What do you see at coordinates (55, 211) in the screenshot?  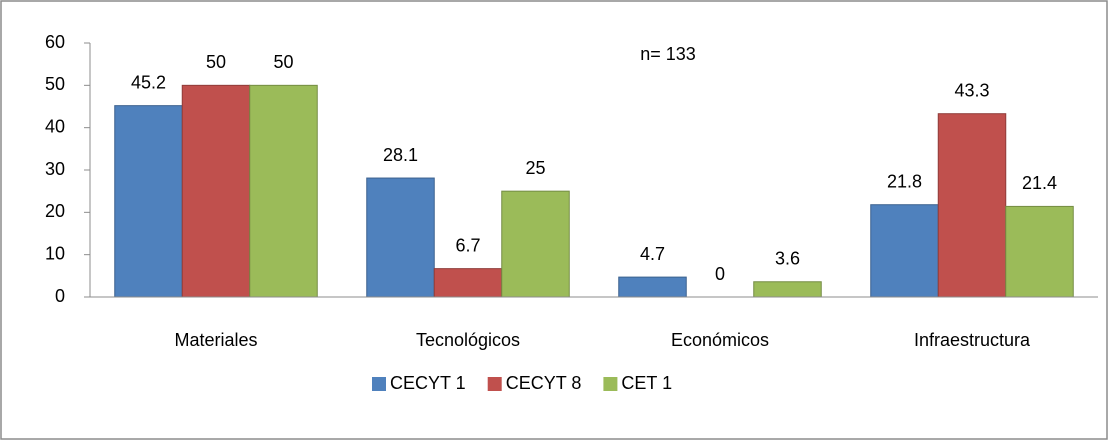 I see `y-tick-label: 20` at bounding box center [55, 211].